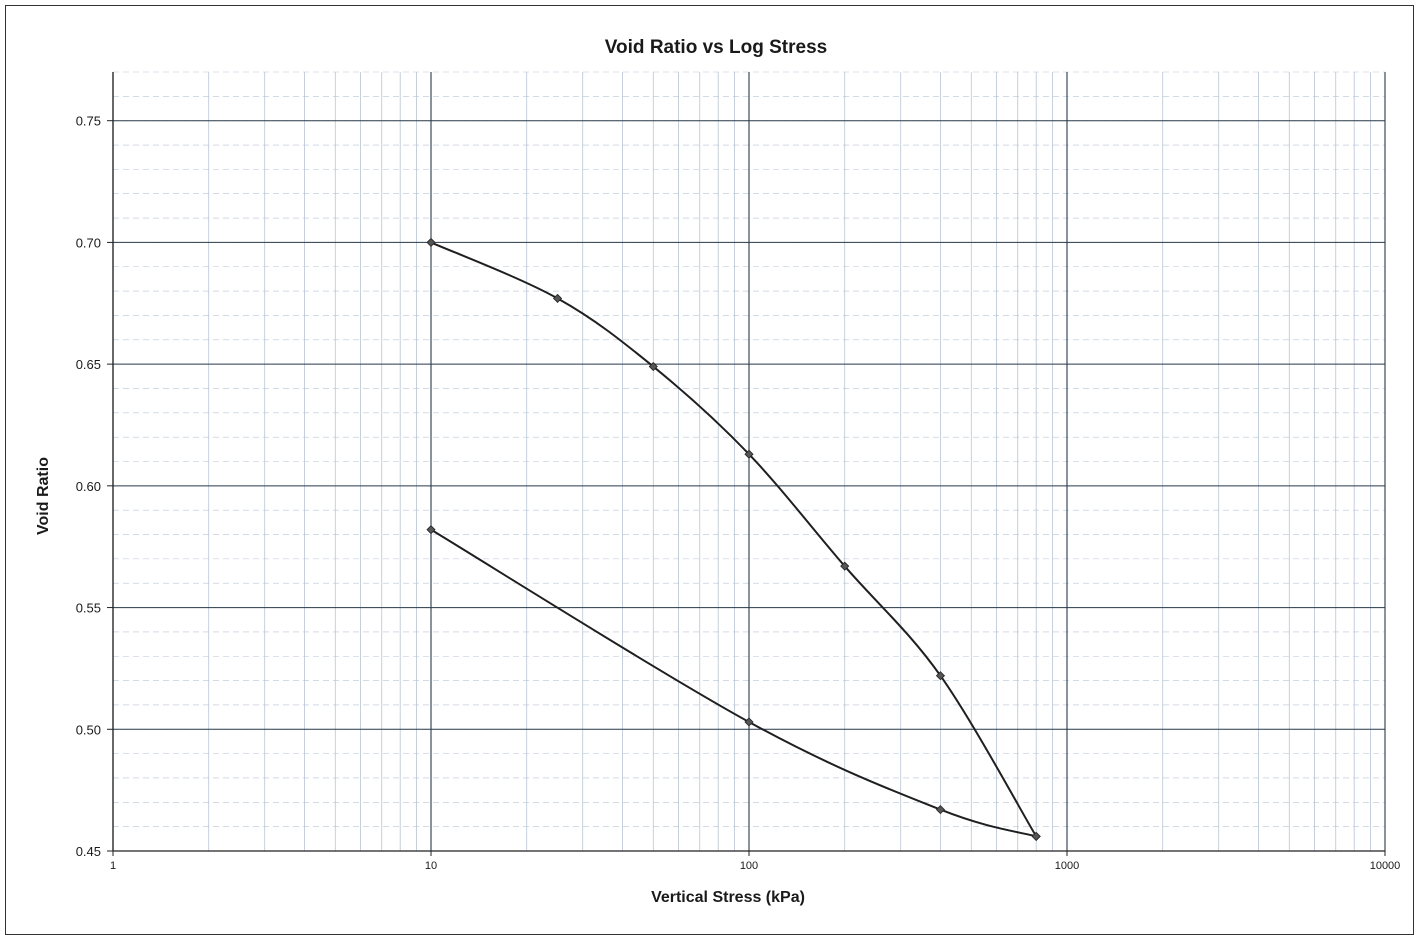 The image size is (1421, 935). I want to click on x-tick-label: 10, so click(431, 866).